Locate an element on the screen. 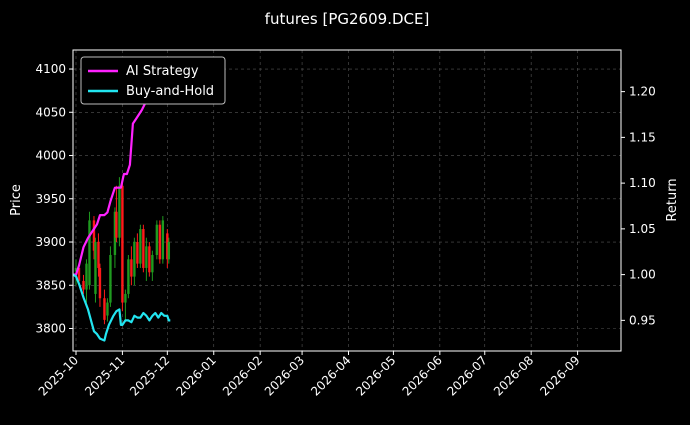  candlesticks is located at coordinates (122, 251).